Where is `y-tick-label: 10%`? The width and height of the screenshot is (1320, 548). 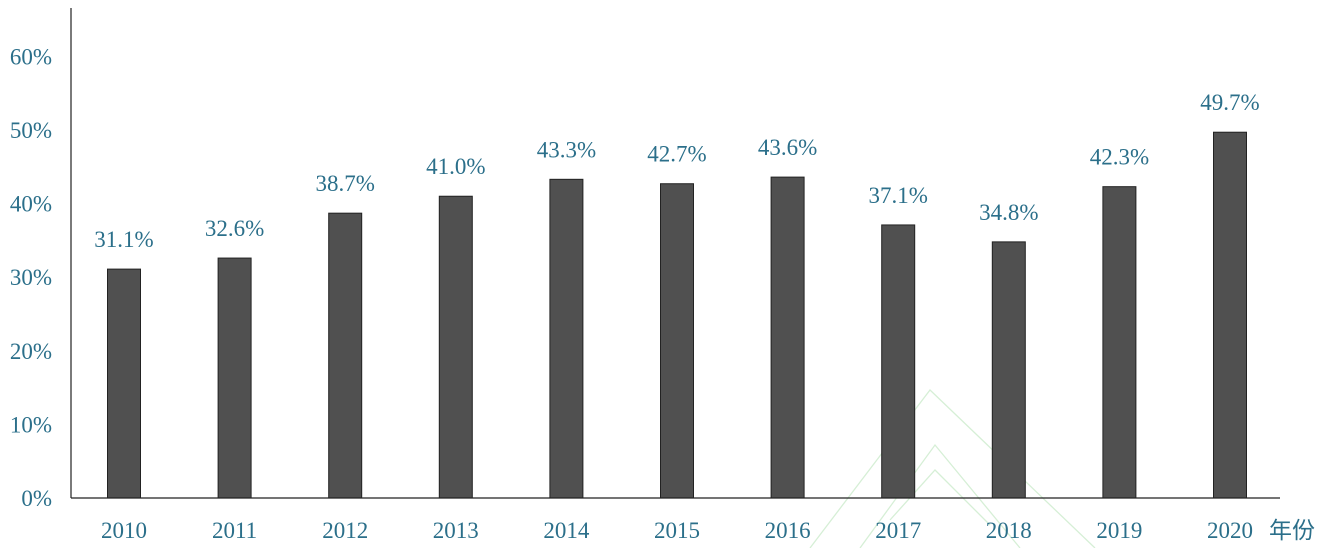
y-tick-label: 10% is located at coordinates (31, 424).